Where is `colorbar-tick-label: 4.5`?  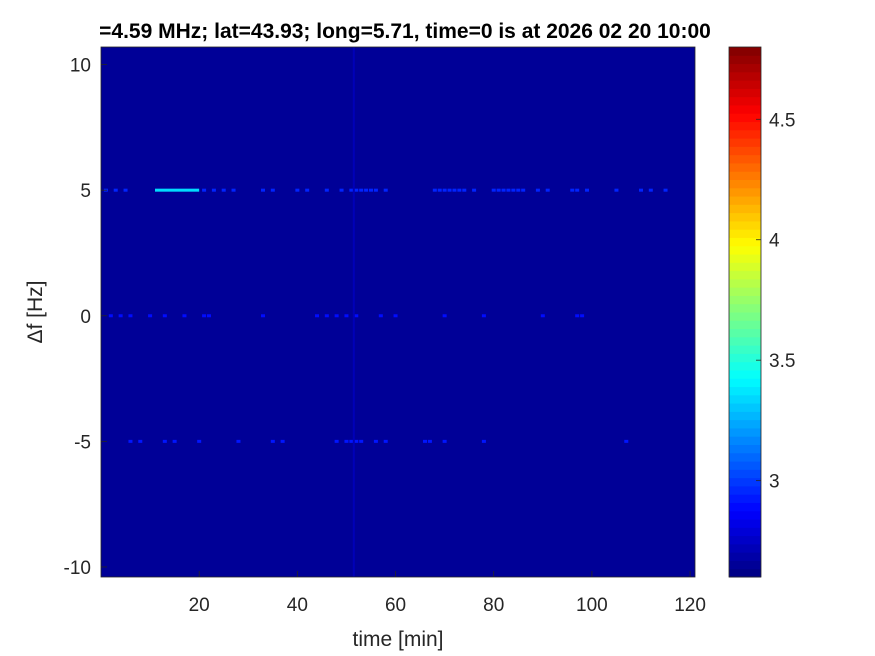 colorbar-tick-label: 4.5 is located at coordinates (782, 120).